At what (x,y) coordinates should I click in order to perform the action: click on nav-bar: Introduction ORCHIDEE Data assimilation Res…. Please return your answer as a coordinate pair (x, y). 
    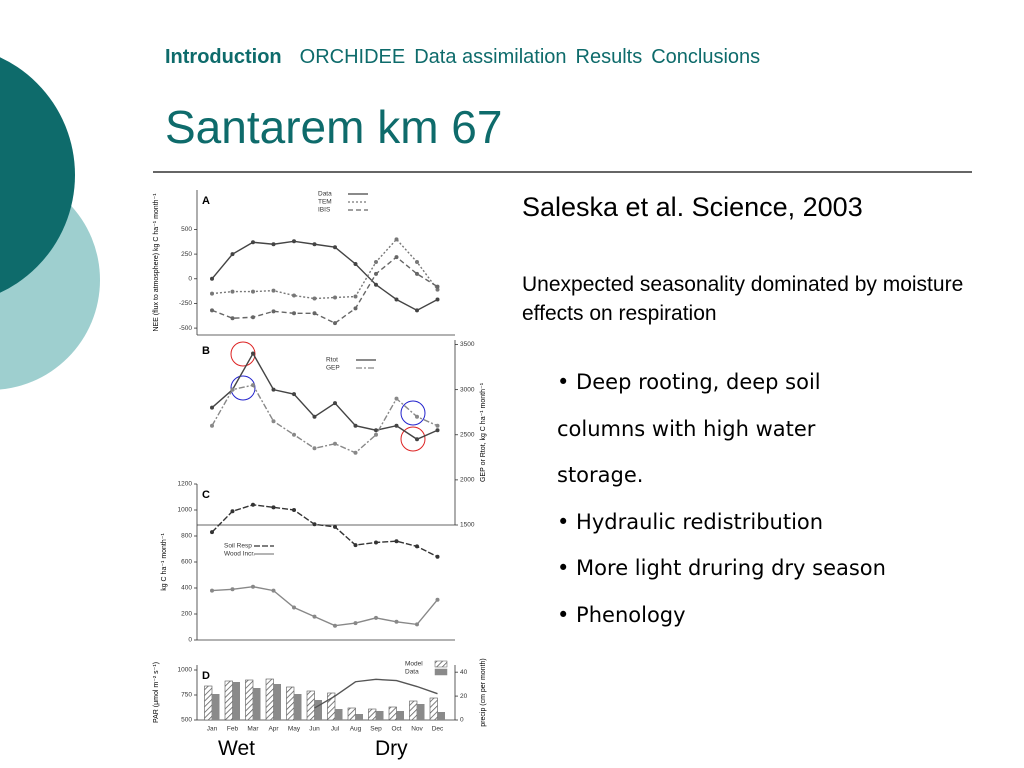
    Looking at the image, I should click on (467, 57).